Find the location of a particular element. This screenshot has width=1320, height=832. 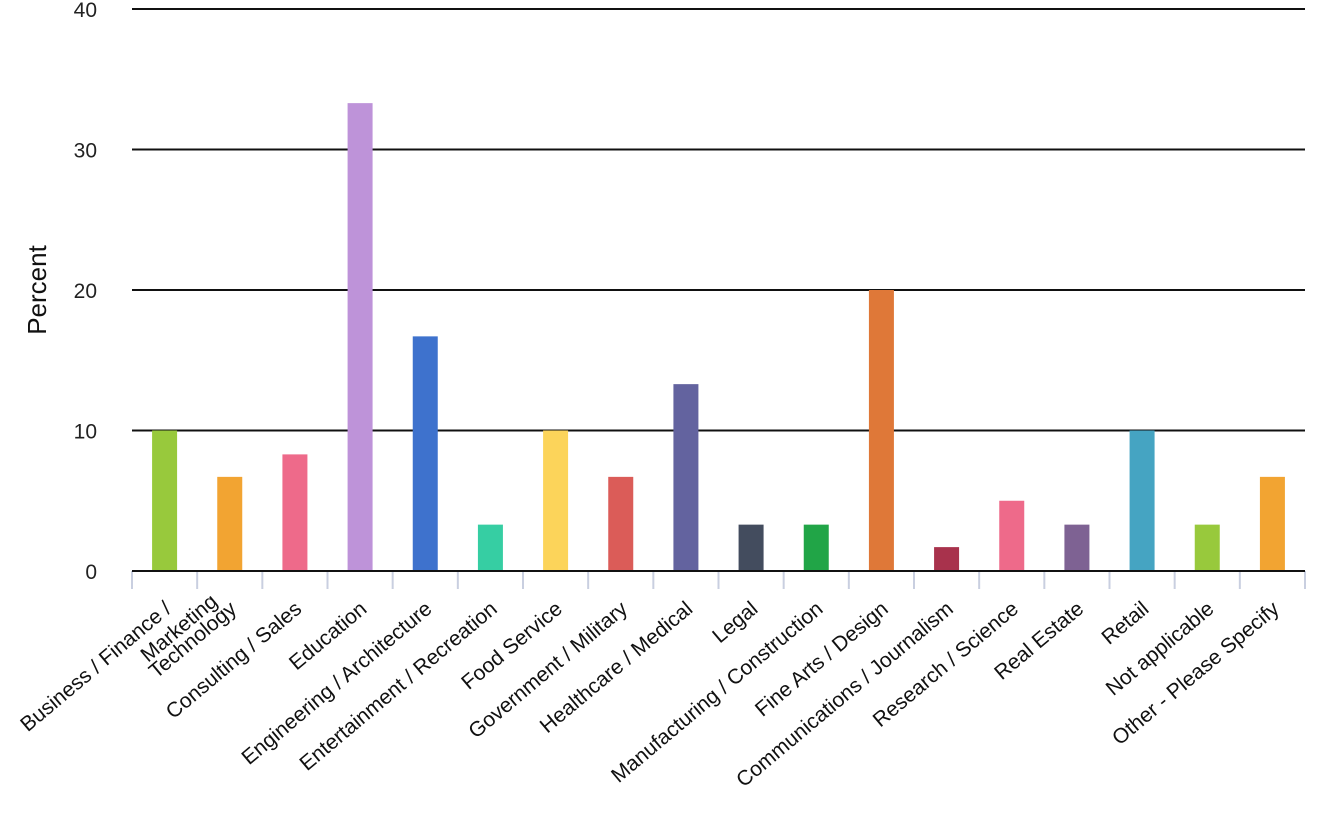

y-tick-label: 0 is located at coordinates (91, 572).